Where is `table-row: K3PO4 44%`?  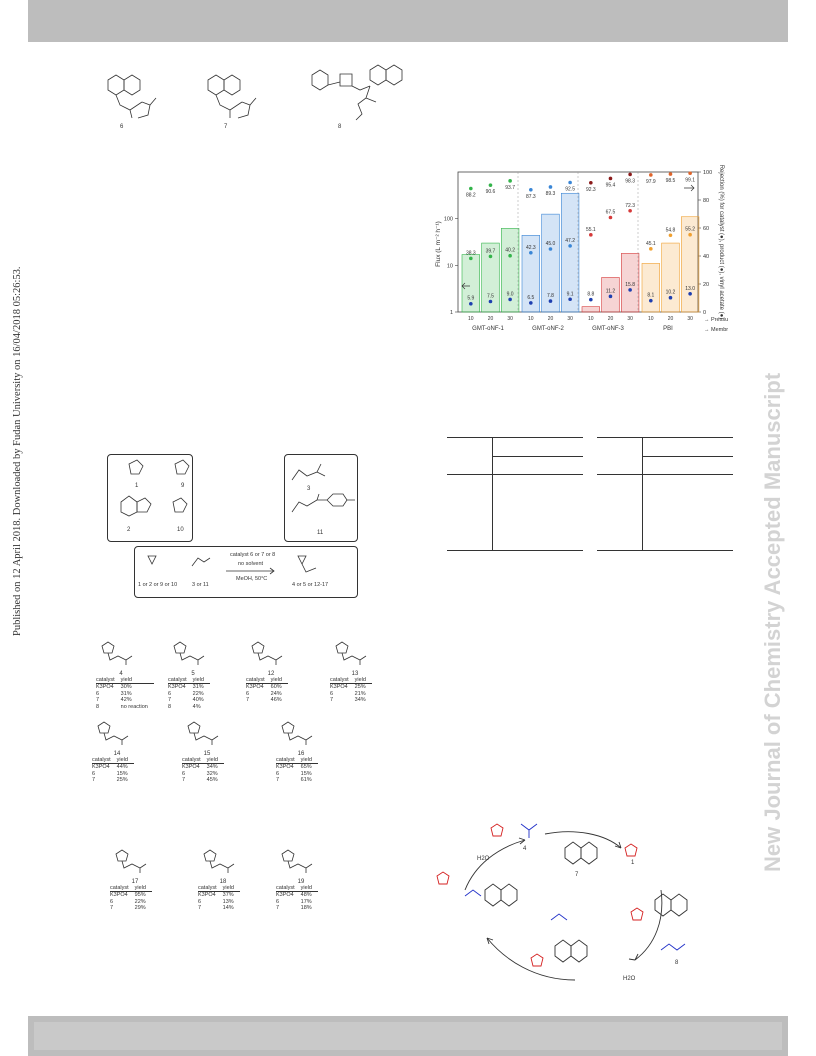 table-row: K3PO4 44% is located at coordinates (113, 767).